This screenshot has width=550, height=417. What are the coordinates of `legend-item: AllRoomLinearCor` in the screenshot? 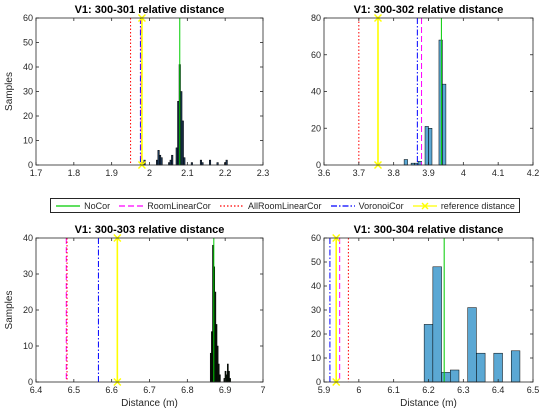 It's located at (270, 205).